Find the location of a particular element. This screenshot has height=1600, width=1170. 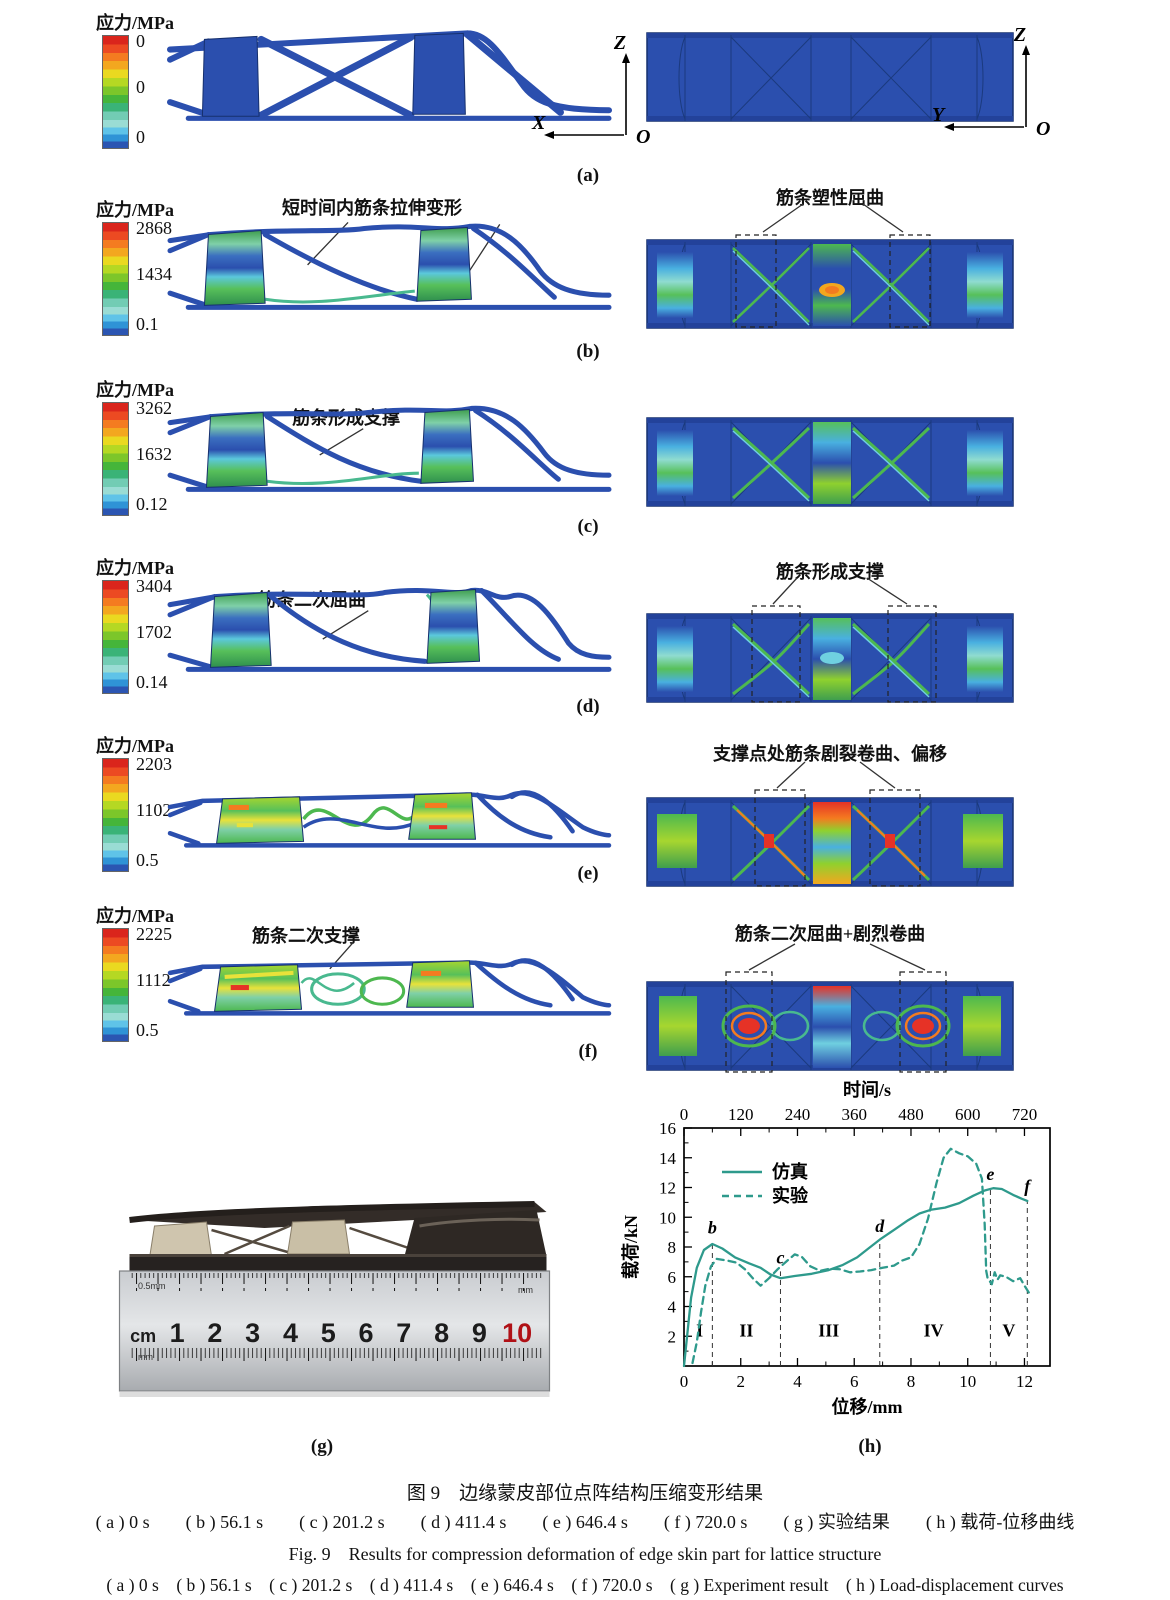

colorbar-e: 应力/MPa 2203 1102 0.5 is located at coordinates (156, 812).